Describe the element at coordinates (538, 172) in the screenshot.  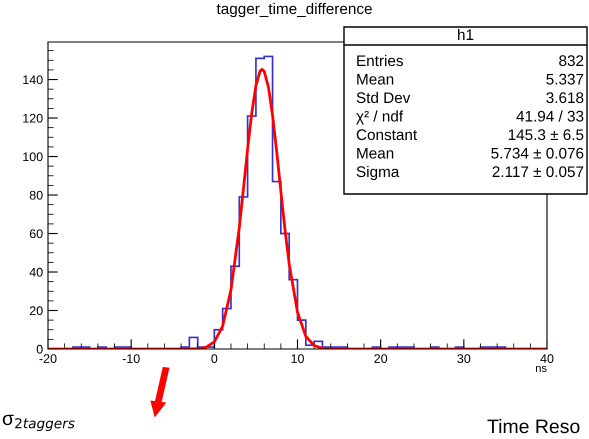
I see `annotation: 2.117 ± 0.057` at that location.